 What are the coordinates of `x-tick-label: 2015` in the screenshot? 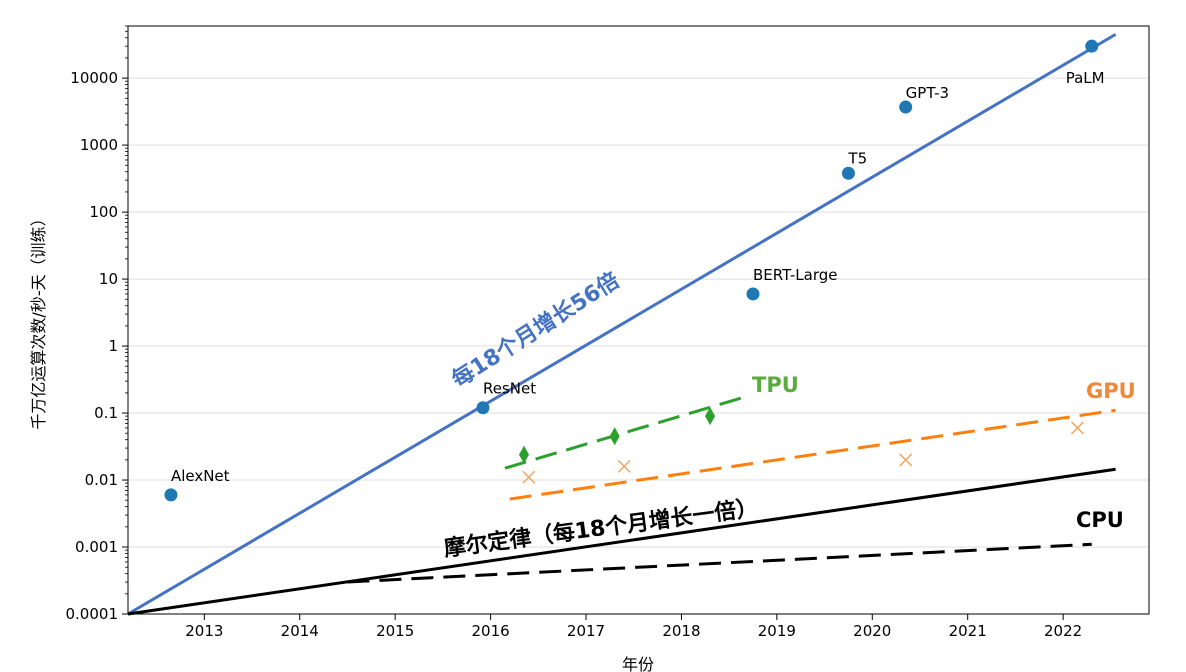 It's located at (395, 631).